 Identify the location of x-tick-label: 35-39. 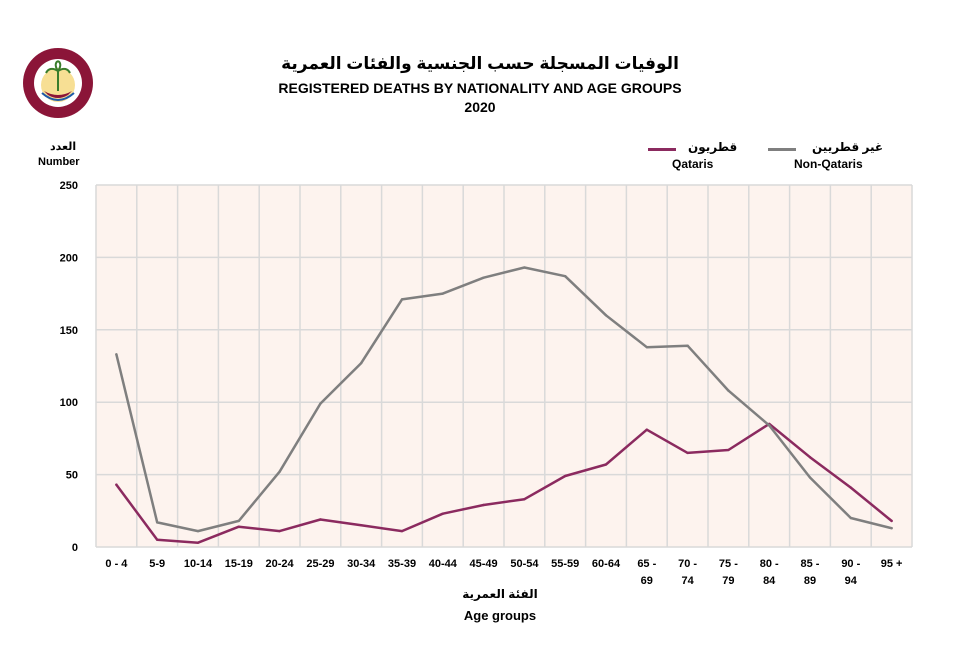
(402, 564).